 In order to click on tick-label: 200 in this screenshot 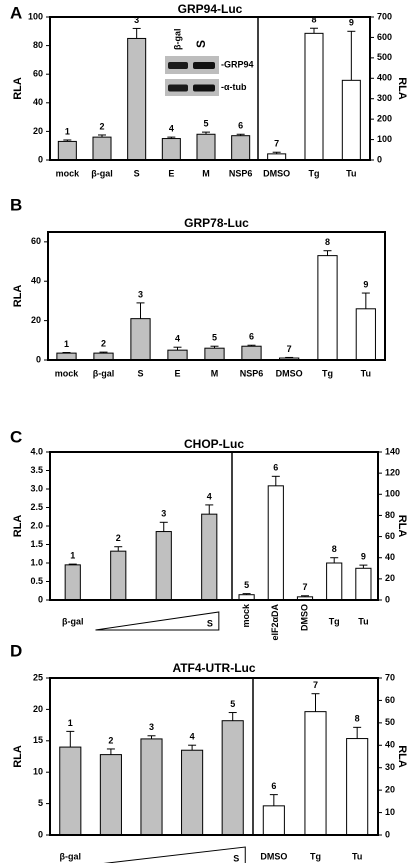, I will do `click(384, 119)`.